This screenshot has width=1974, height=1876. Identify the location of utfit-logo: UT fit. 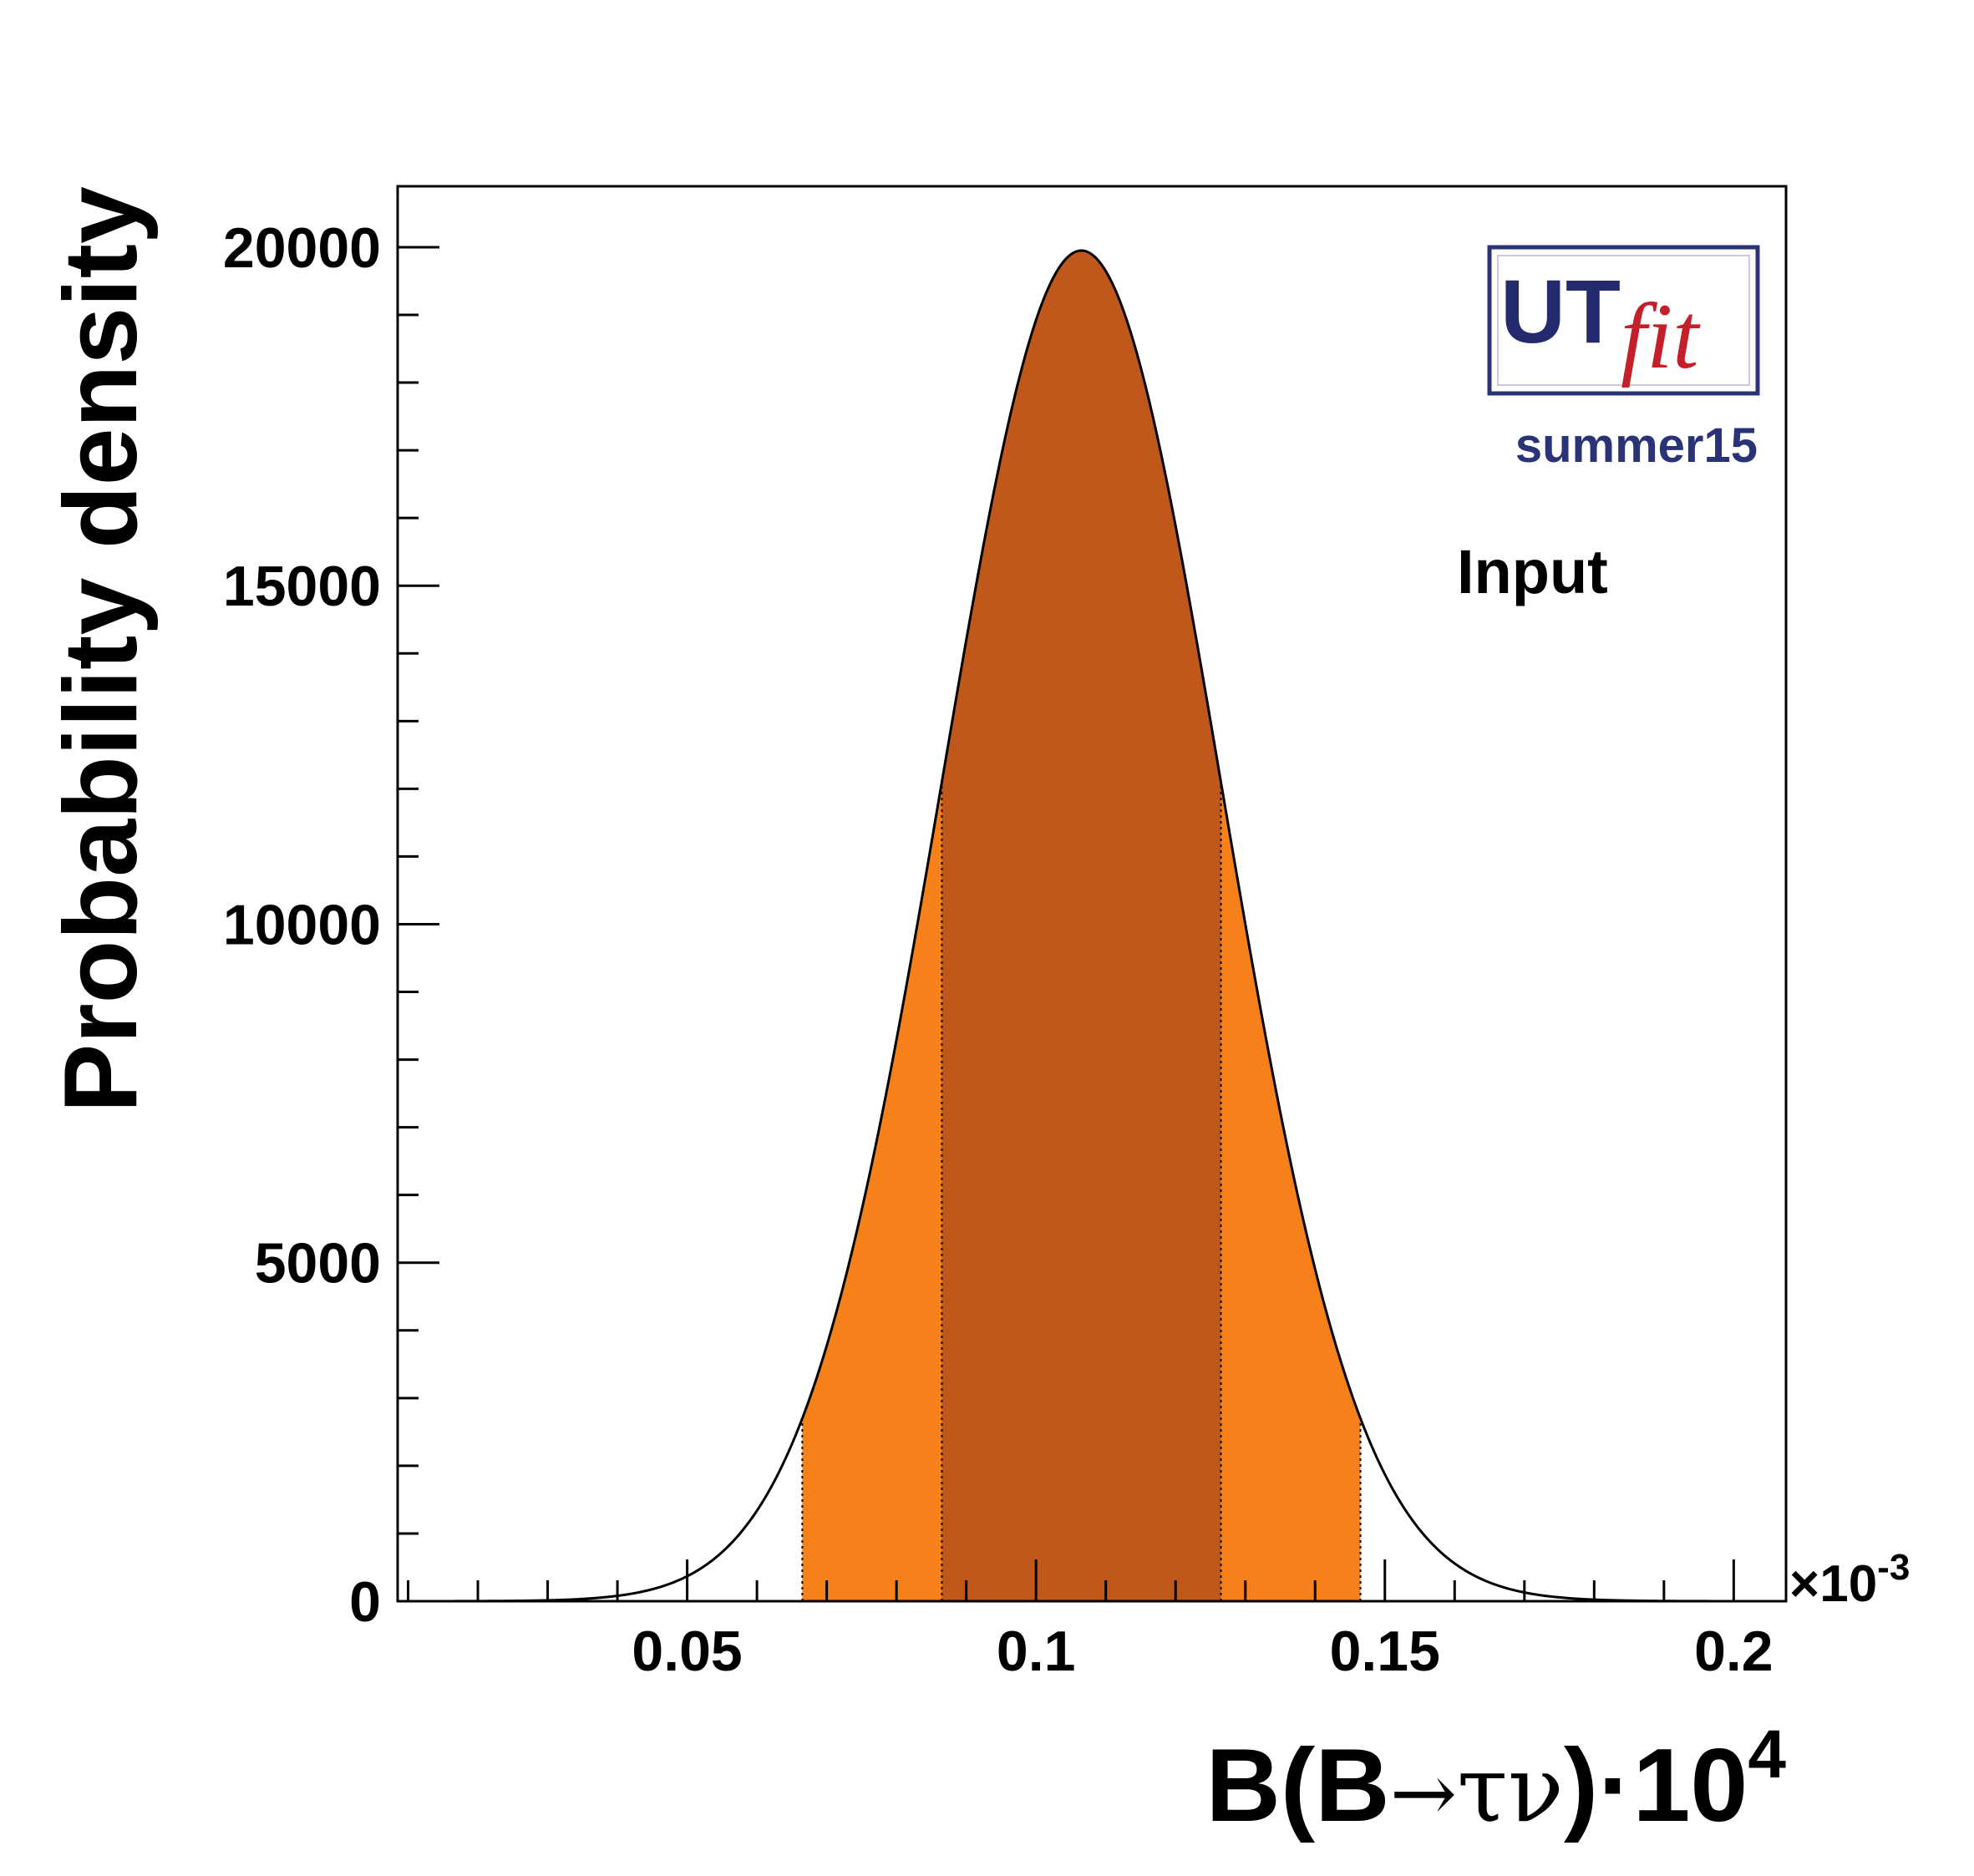
(1623, 320).